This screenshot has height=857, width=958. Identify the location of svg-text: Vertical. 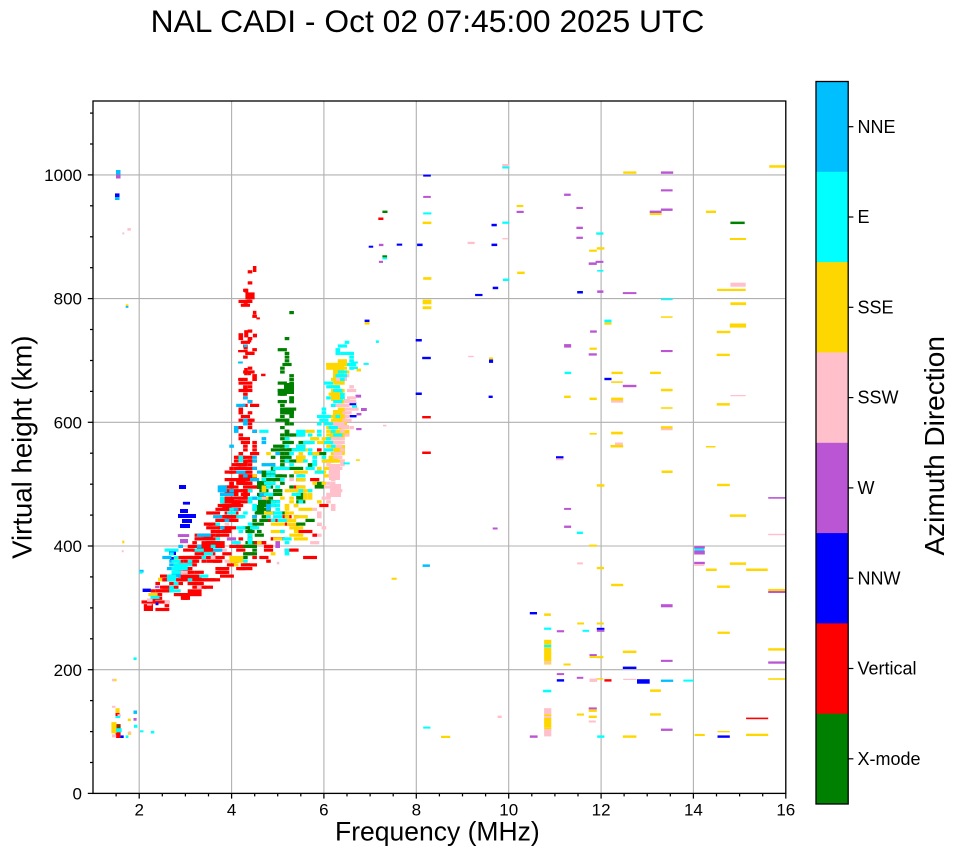
(887, 669).